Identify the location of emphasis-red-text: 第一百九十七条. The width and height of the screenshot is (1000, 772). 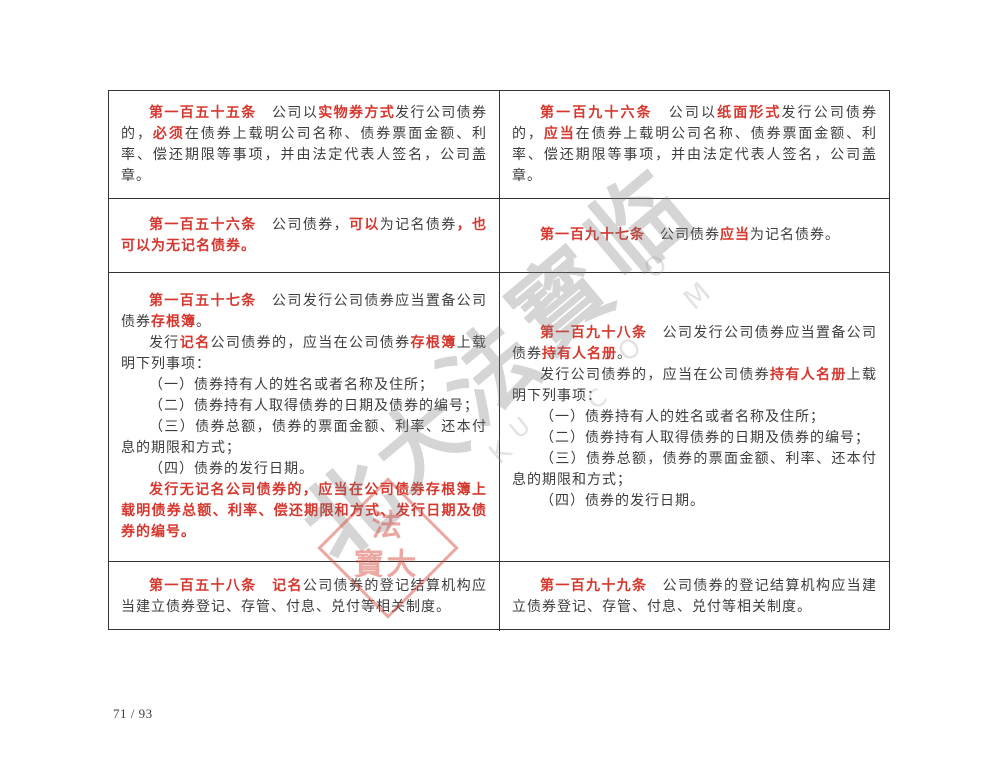
(592, 235).